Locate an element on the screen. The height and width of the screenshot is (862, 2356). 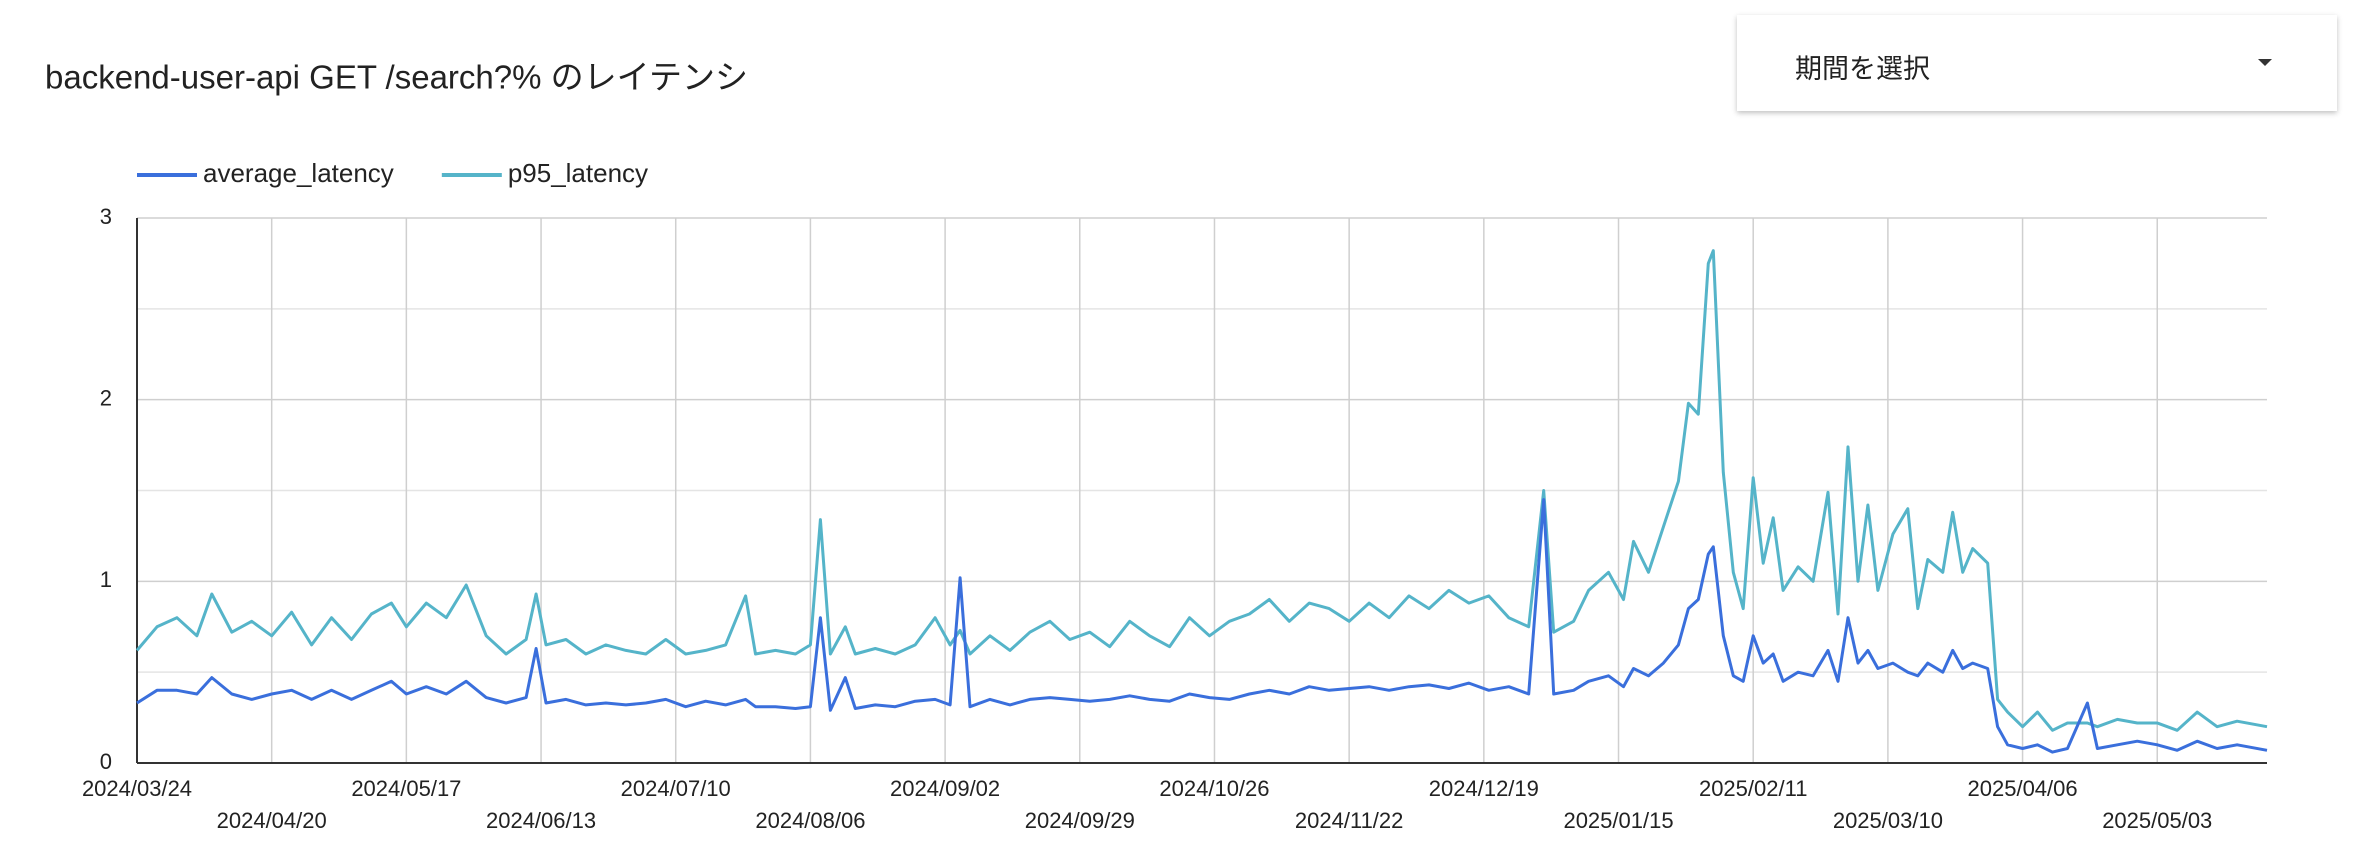
legend-label: average_latency is located at coordinates (298, 173).